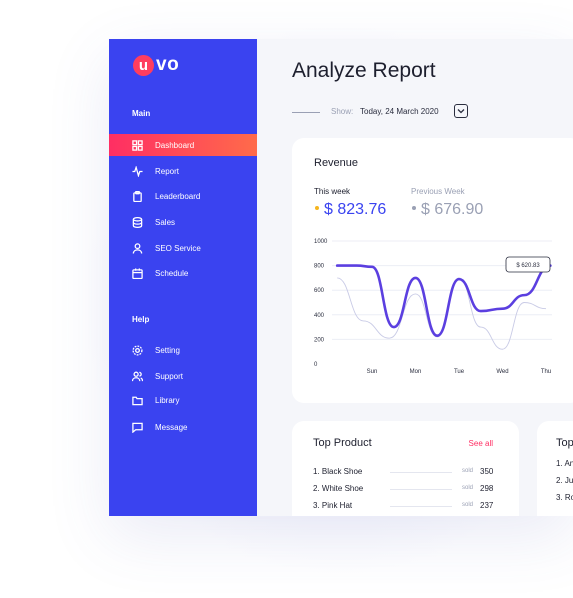  Describe the element at coordinates (165, 222) in the screenshot. I see `sidebar-item-label: Sales` at that location.